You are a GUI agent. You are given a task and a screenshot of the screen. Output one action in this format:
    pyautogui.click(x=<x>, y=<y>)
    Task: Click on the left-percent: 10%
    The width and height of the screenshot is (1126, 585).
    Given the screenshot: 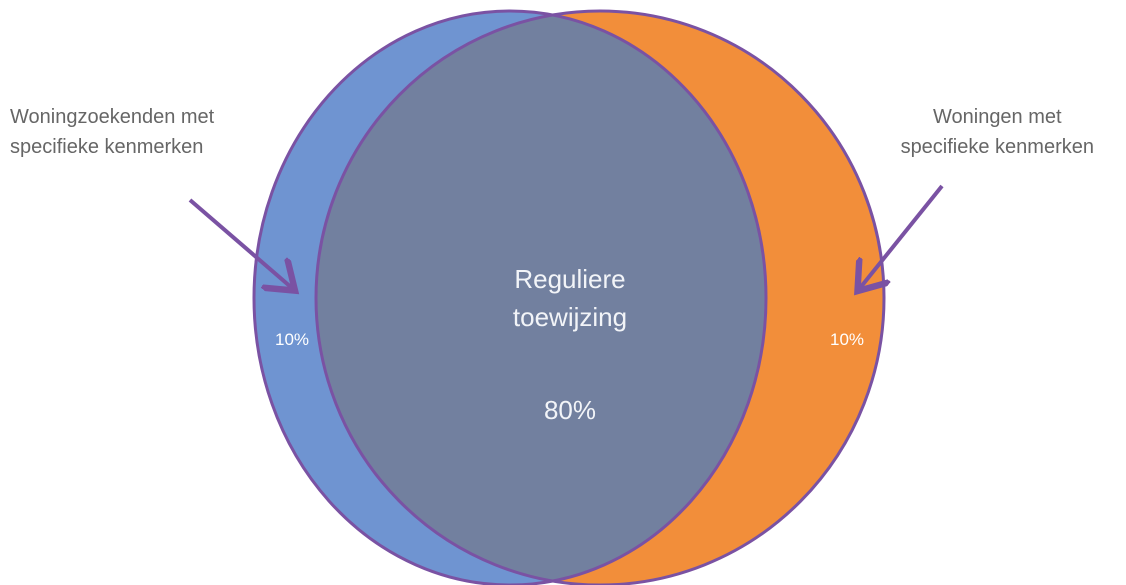 What is the action you would take?
    pyautogui.click(x=292, y=339)
    